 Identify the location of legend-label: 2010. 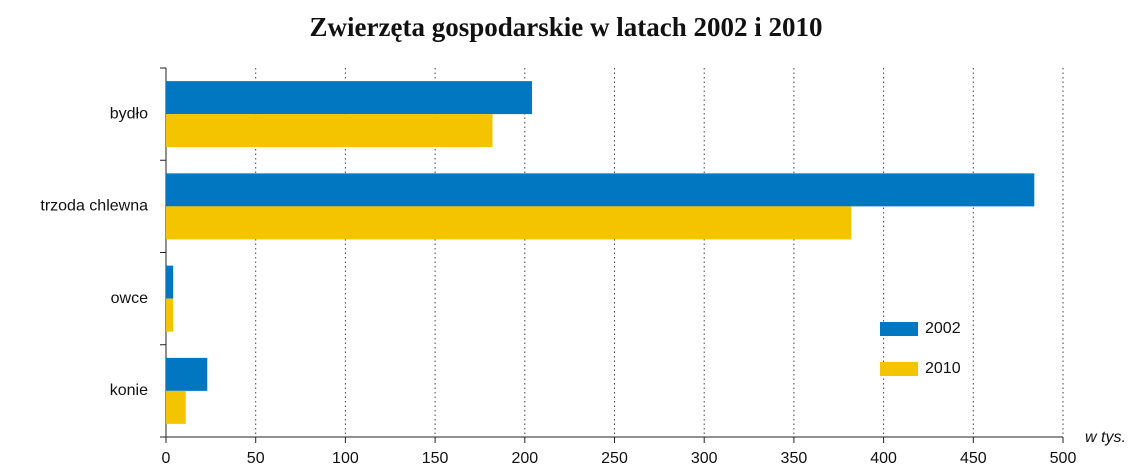
(943, 368).